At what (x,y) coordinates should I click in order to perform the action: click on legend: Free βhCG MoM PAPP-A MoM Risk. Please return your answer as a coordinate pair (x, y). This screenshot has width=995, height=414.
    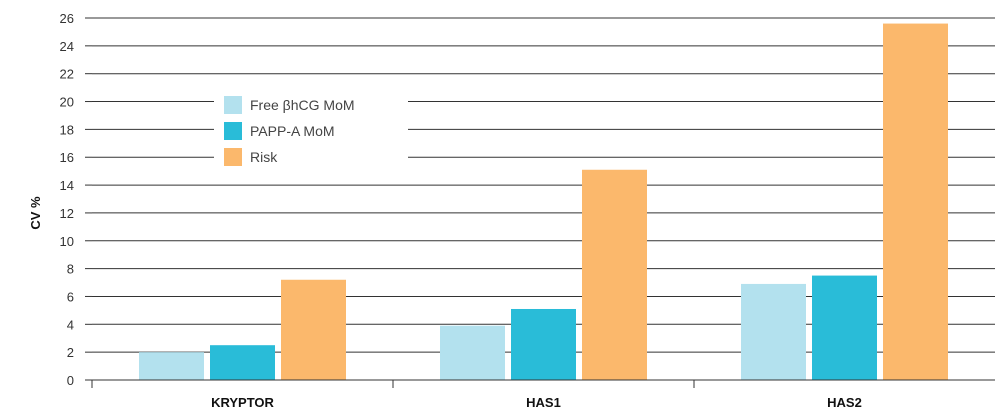
    Looking at the image, I should click on (311, 129).